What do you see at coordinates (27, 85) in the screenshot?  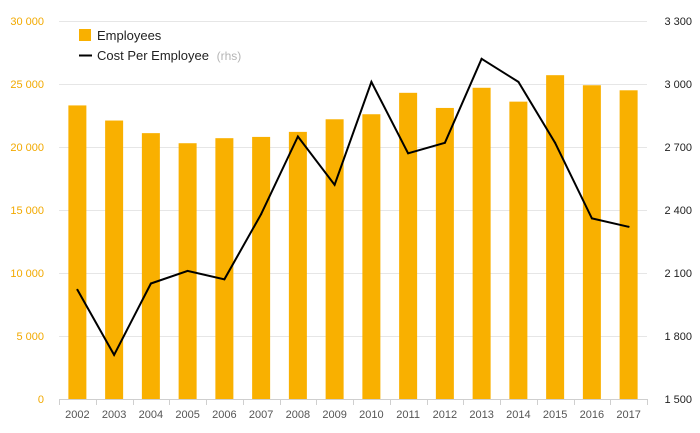 I see `y-left-tick-label: 25 000` at bounding box center [27, 85].